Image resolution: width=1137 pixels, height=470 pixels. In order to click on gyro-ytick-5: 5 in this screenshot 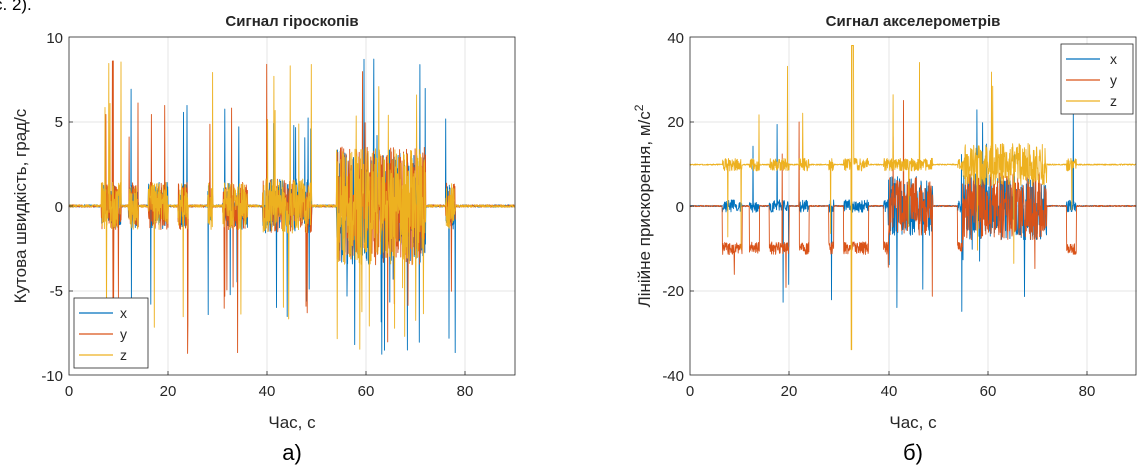, I will do `click(59, 122)`.